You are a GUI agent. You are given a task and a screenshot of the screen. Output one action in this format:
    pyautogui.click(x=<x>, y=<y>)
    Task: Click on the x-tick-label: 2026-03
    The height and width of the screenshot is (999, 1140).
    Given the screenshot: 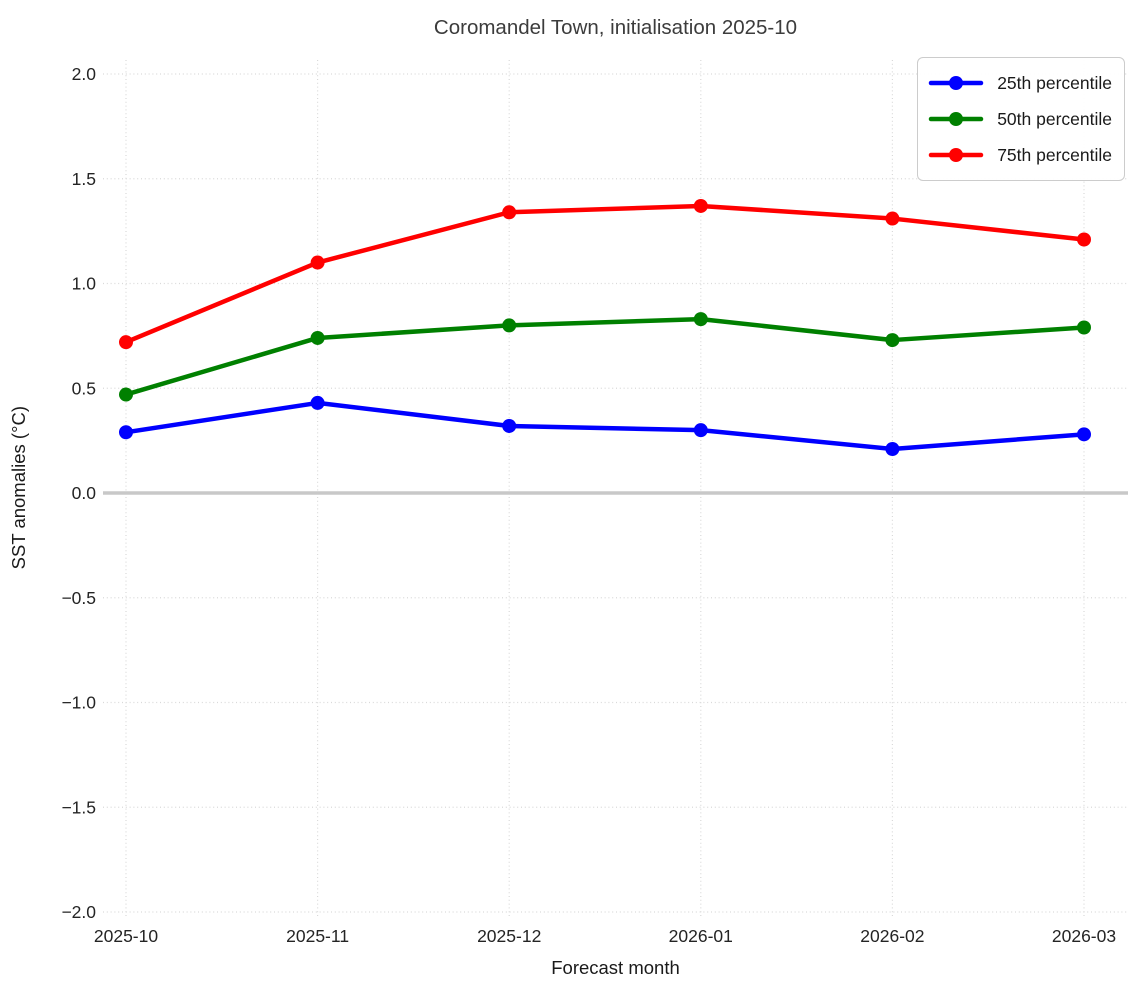 What is the action you would take?
    pyautogui.click(x=1084, y=936)
    